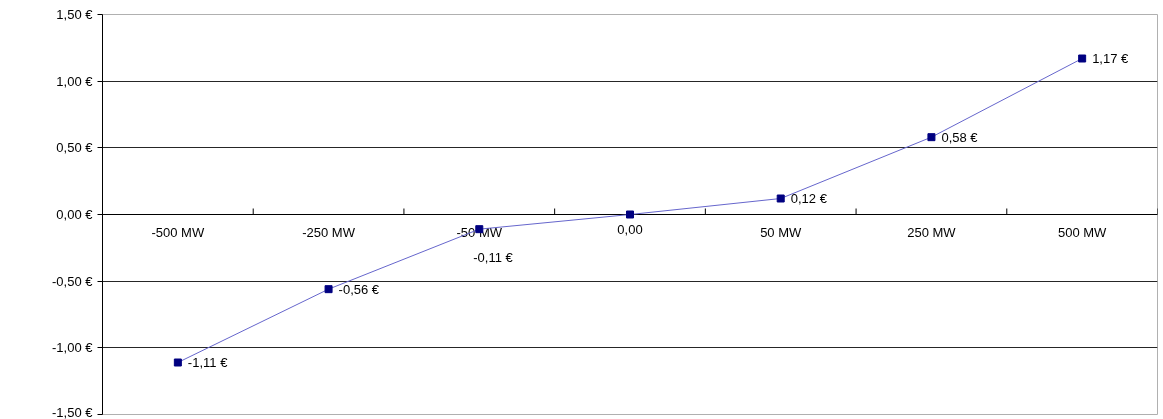 Image resolution: width=1163 pixels, height=419 pixels. I want to click on x-tick-label: -500 MW, so click(178, 232).